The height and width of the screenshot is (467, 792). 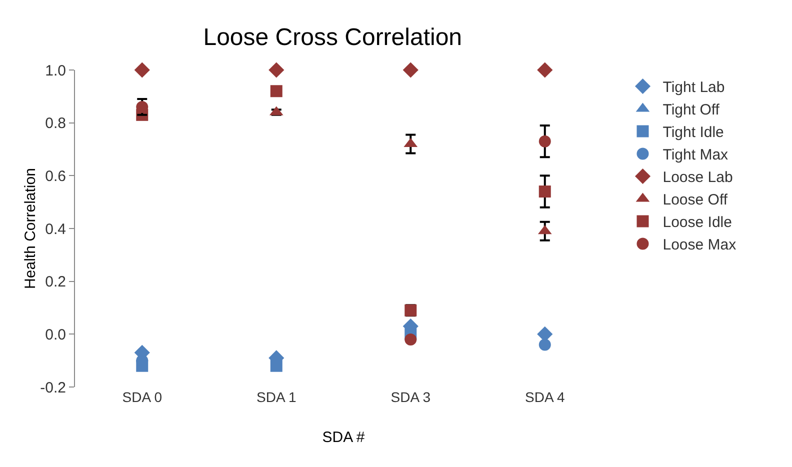 What do you see at coordinates (545, 397) in the screenshot?
I see `x-tick-label: SDA 4` at bounding box center [545, 397].